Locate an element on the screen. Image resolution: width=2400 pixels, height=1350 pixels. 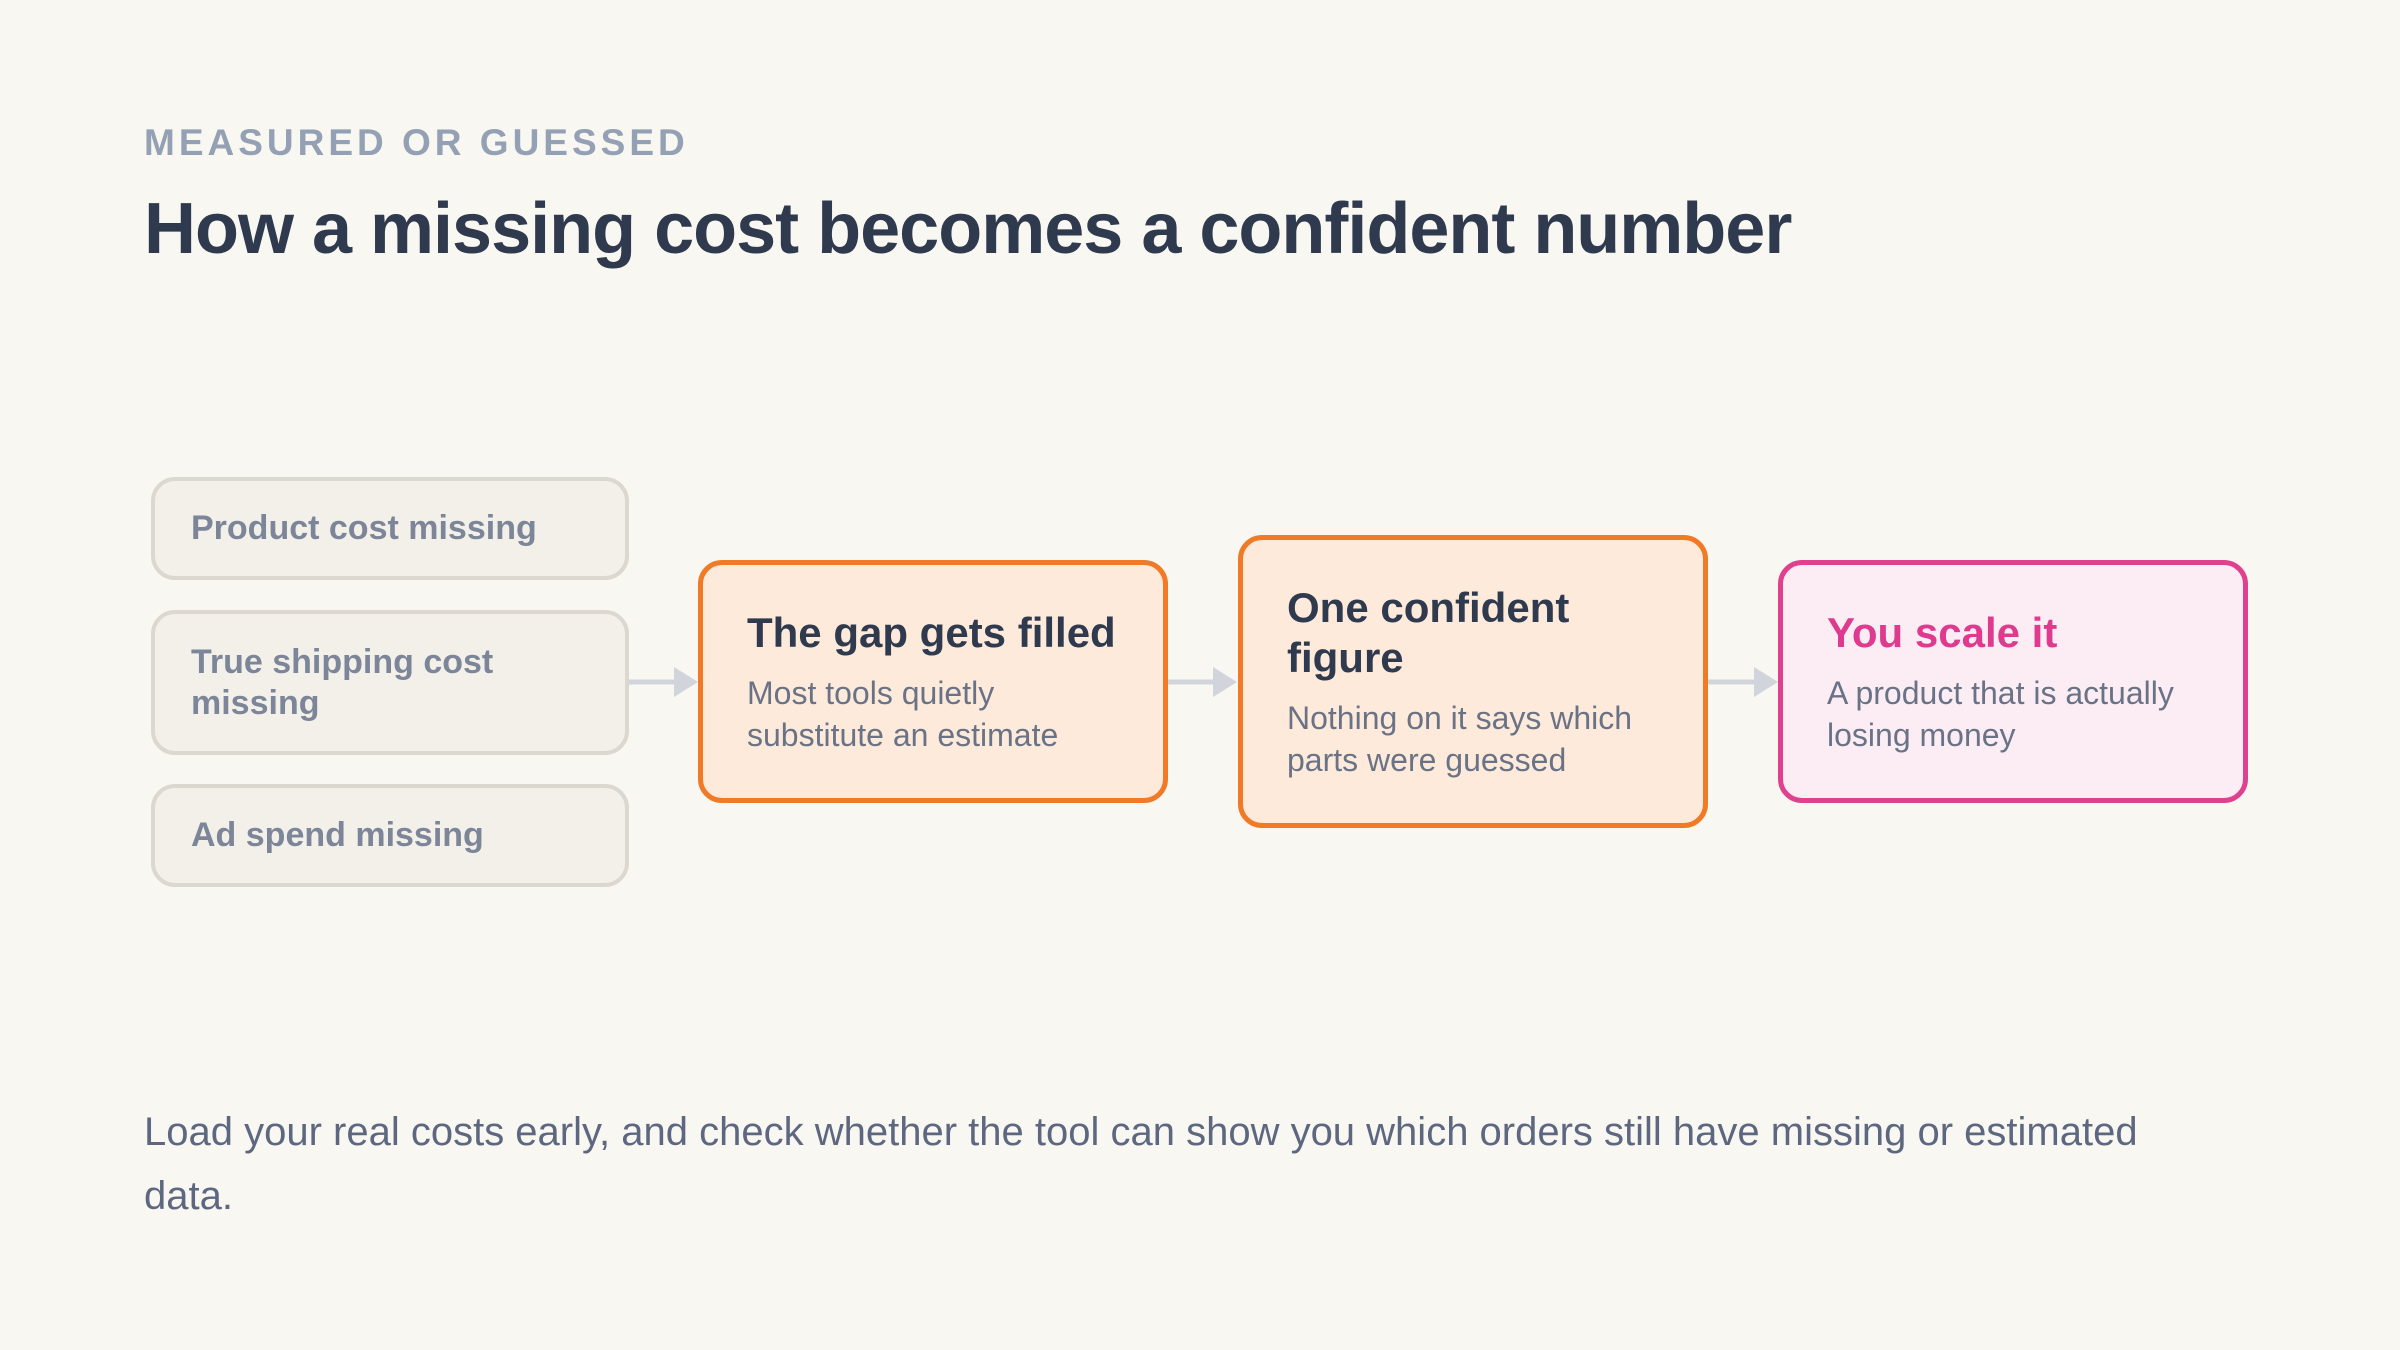
step-title: One confident figure is located at coordinates (1428, 632).